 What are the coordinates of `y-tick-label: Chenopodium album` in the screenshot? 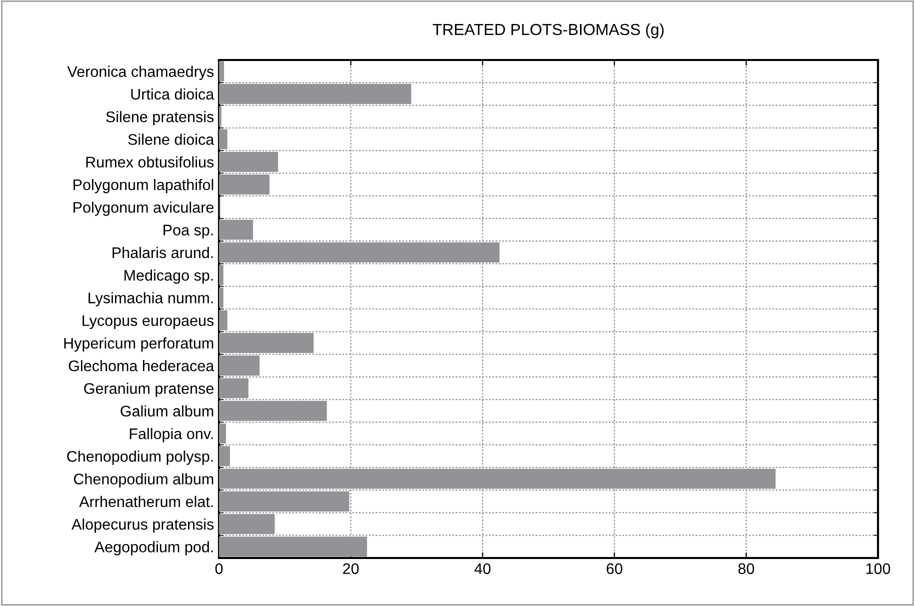 It's located at (144, 480).